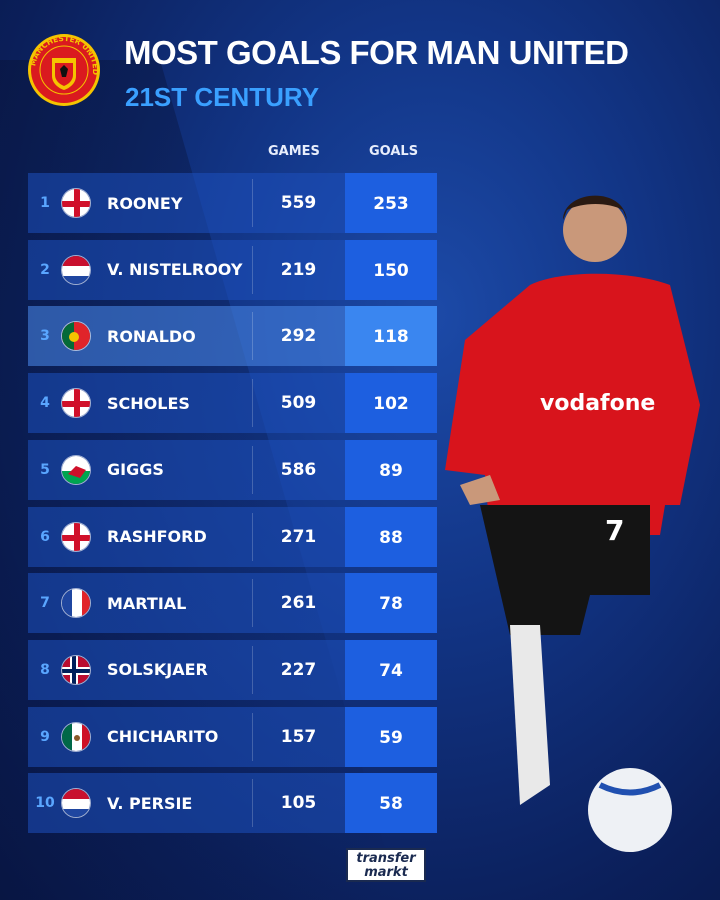 Image resolution: width=720 pixels, height=900 pixels. What do you see at coordinates (45, 469) in the screenshot?
I see `rank: 5` at bounding box center [45, 469].